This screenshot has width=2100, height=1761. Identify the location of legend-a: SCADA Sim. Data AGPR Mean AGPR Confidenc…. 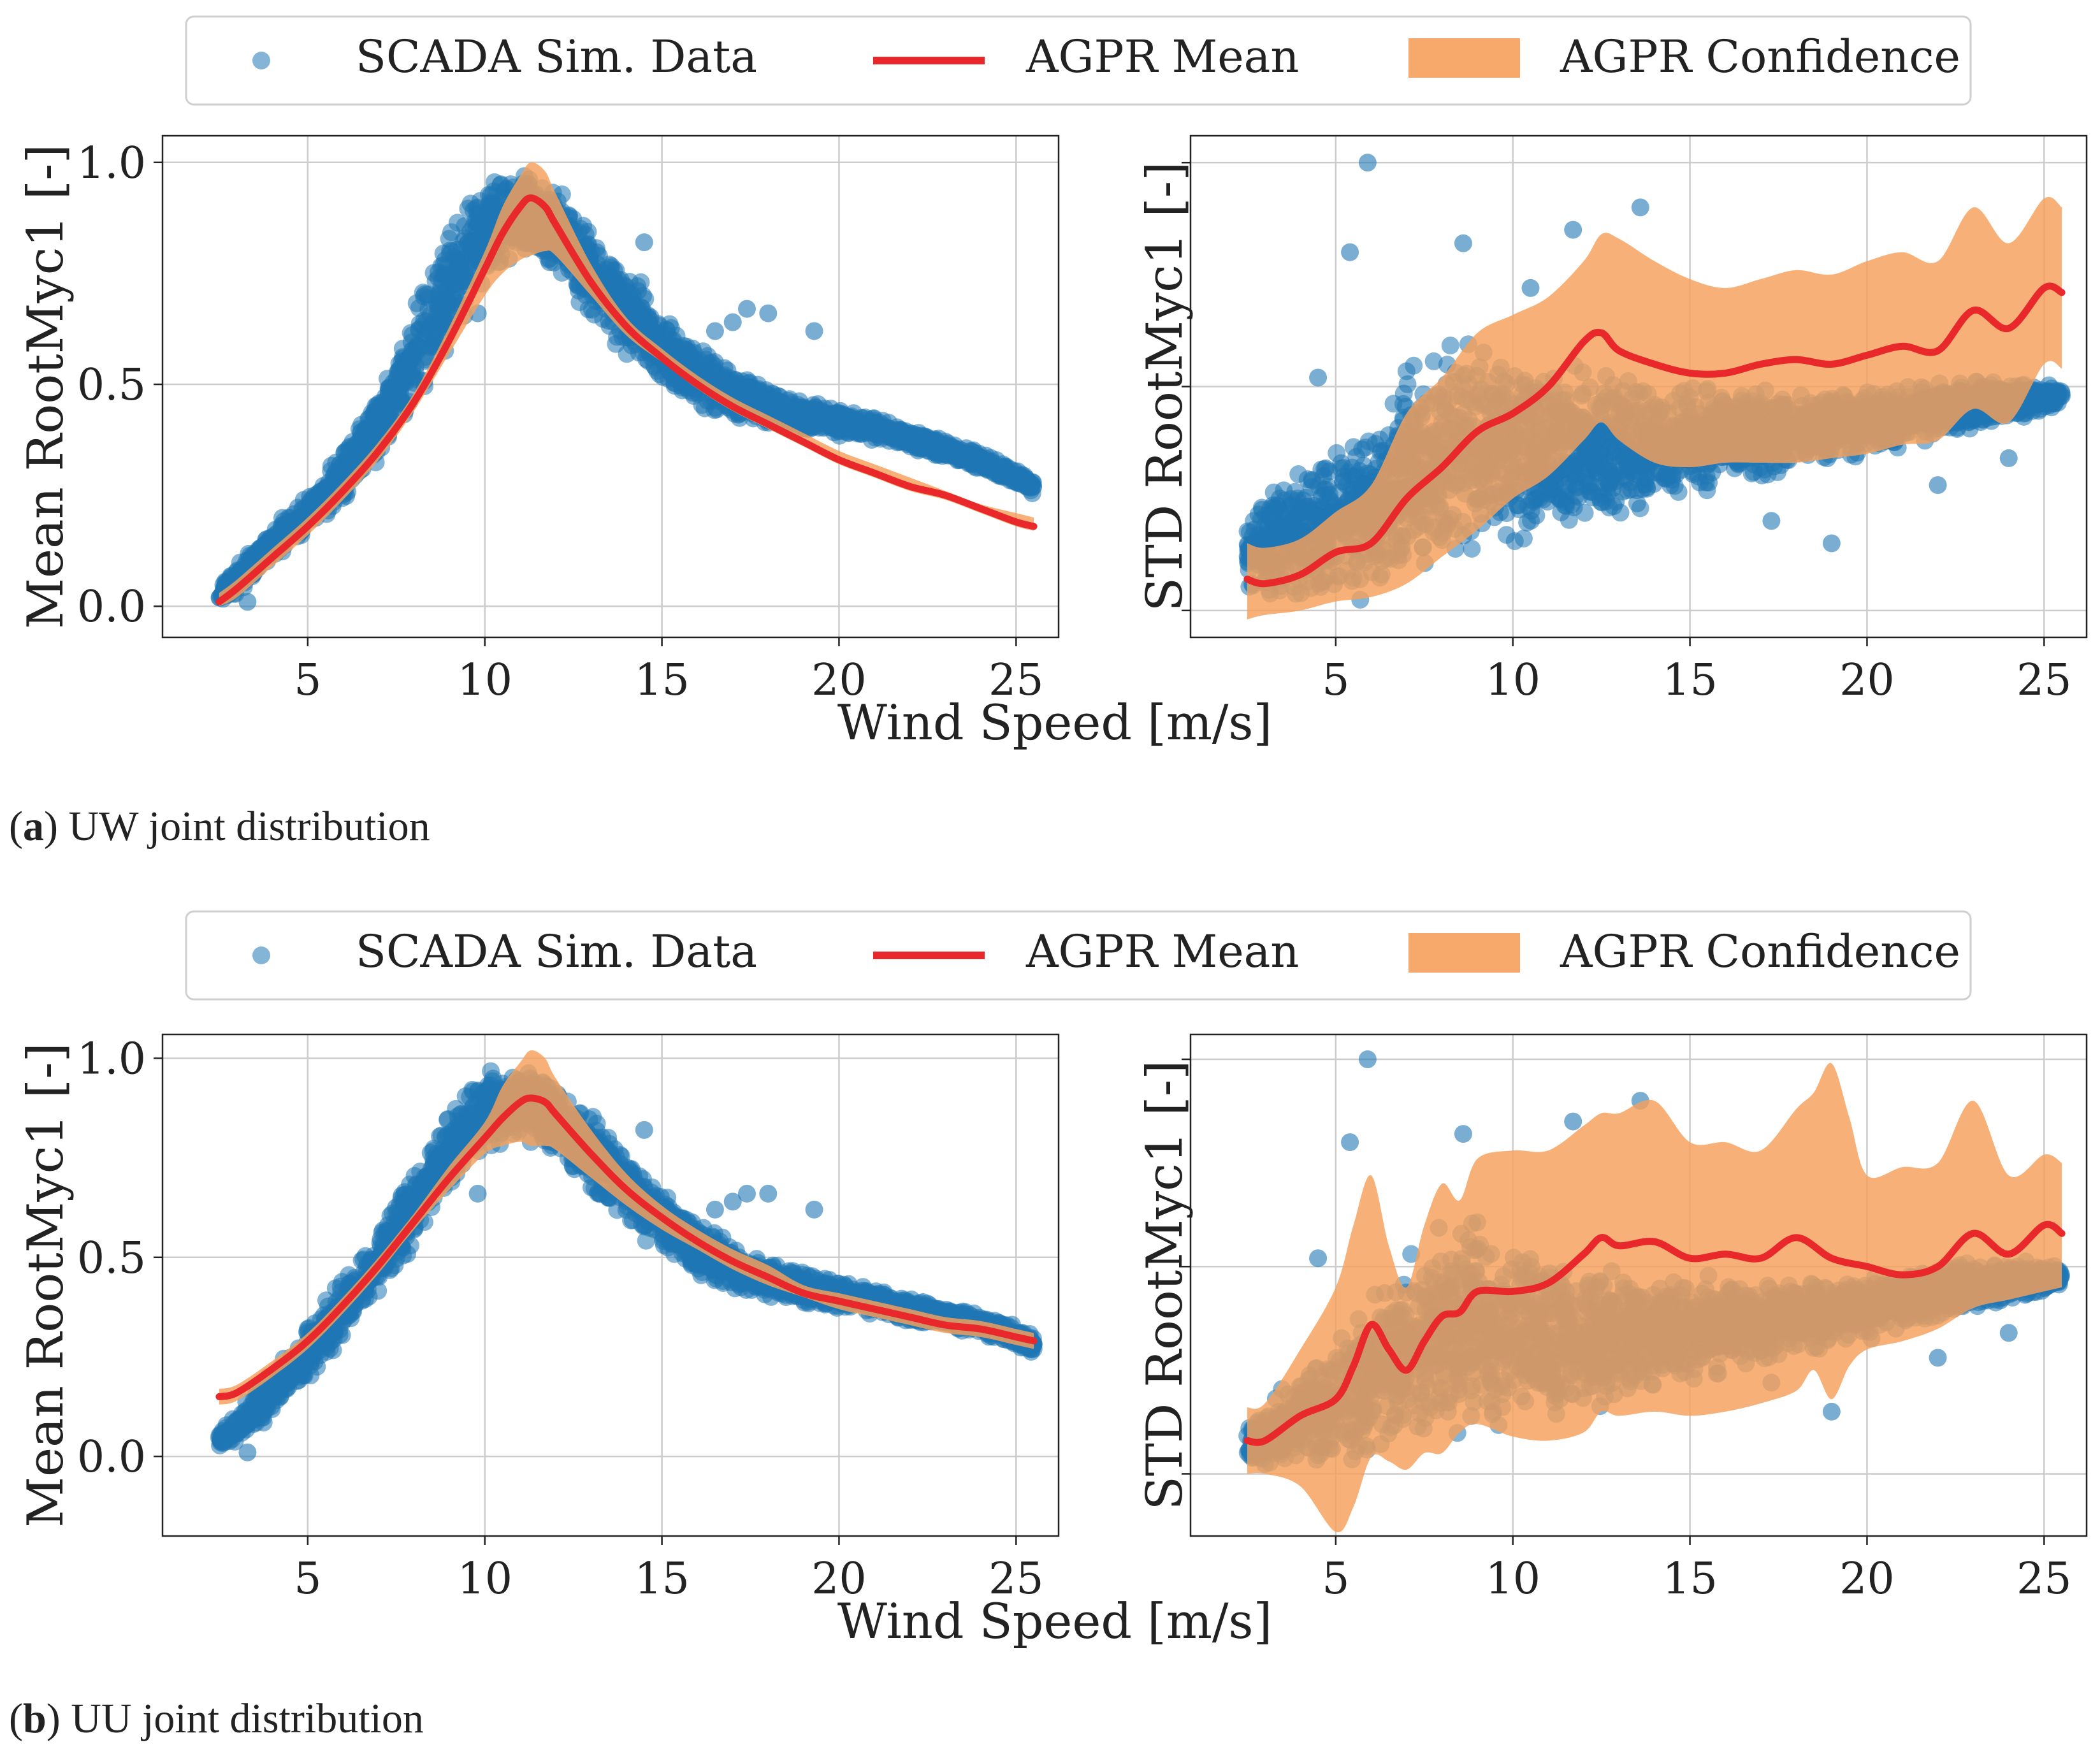
(1078, 60).